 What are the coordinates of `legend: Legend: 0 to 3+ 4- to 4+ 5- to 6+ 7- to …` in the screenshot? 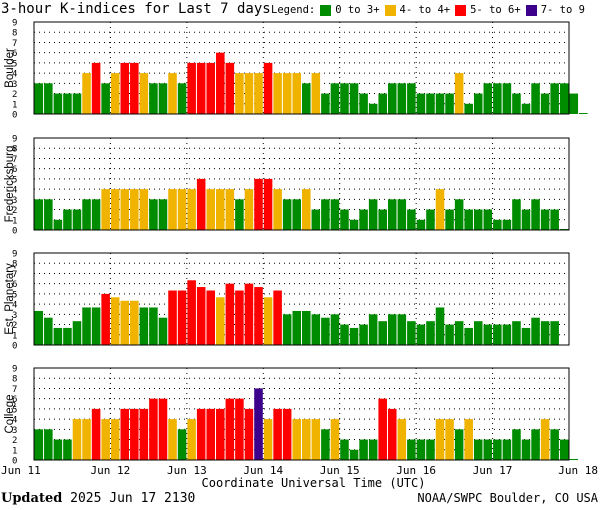 It's located at (429, 10).